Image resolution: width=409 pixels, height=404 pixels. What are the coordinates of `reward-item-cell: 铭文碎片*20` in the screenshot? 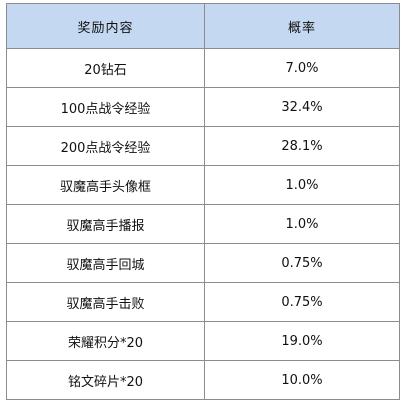 It's located at (105, 380).